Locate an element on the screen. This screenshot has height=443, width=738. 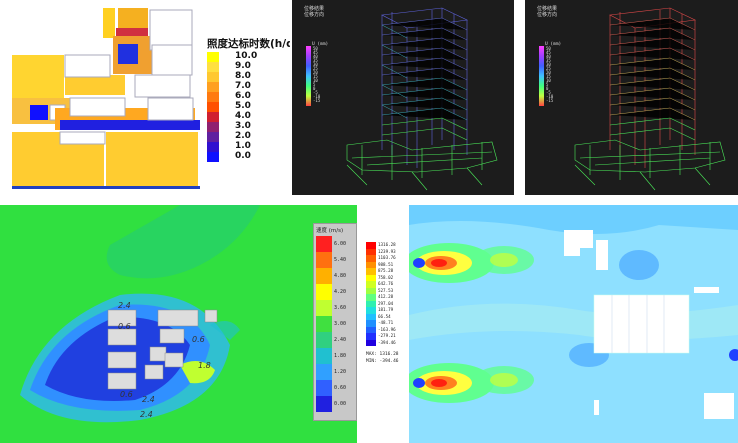
legend-value: 4.80 is located at coordinates (340, 276).